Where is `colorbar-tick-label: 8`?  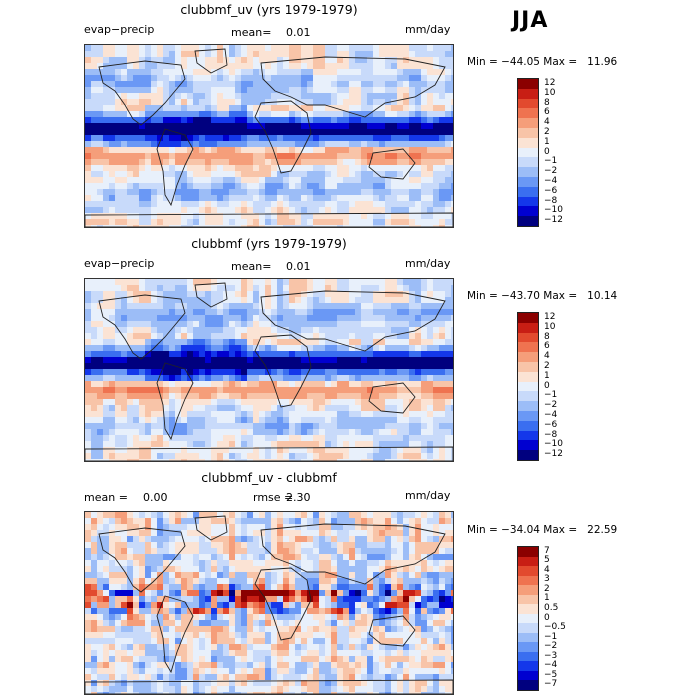 colorbar-tick-label: 8 is located at coordinates (547, 102).